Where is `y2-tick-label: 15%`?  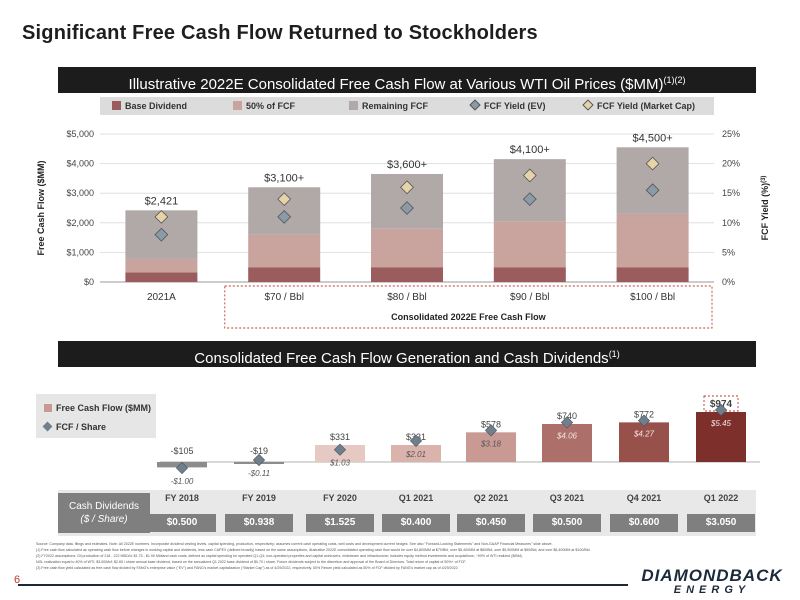 y2-tick-label: 15% is located at coordinates (731, 193).